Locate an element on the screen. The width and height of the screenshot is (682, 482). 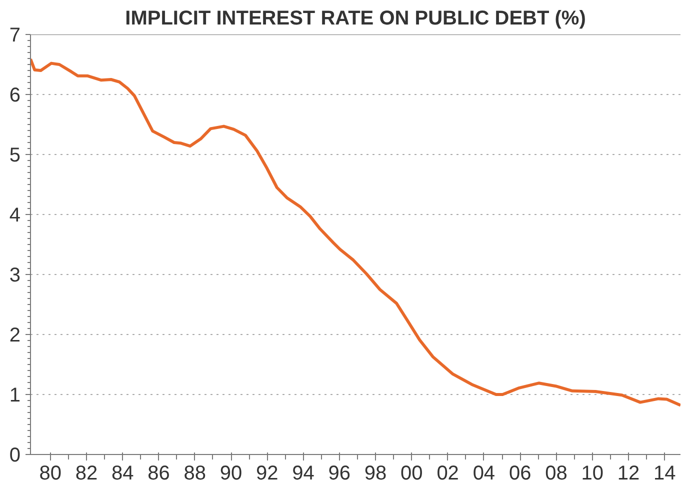
x-tick-label: 94 is located at coordinates (303, 472).